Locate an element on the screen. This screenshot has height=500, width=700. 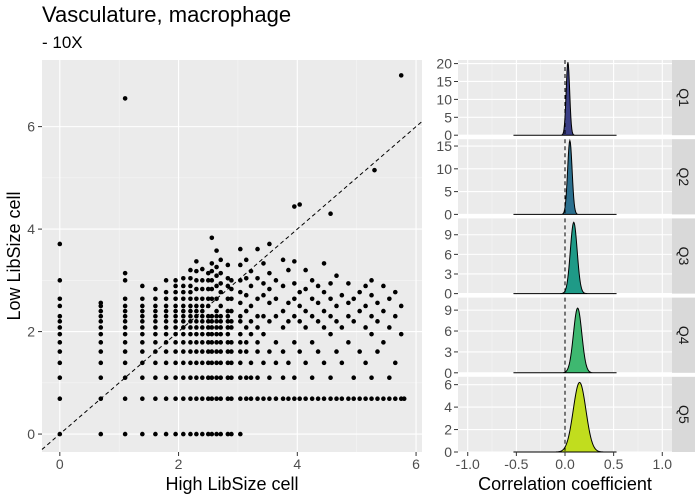
y-tick-label: 6 is located at coordinates (448, 331).